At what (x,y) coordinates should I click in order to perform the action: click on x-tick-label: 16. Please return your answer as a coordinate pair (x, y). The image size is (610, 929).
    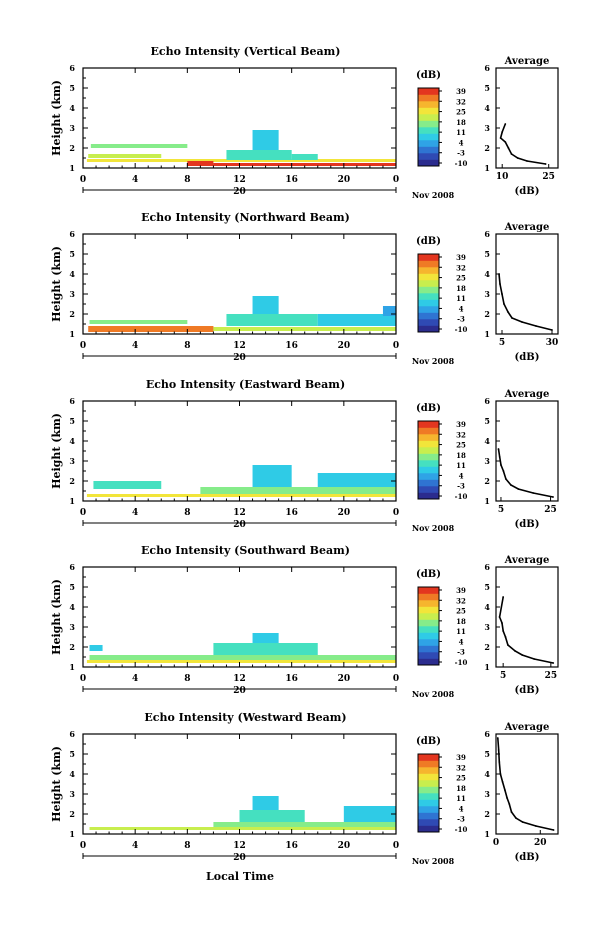
    Looking at the image, I should click on (291, 346).